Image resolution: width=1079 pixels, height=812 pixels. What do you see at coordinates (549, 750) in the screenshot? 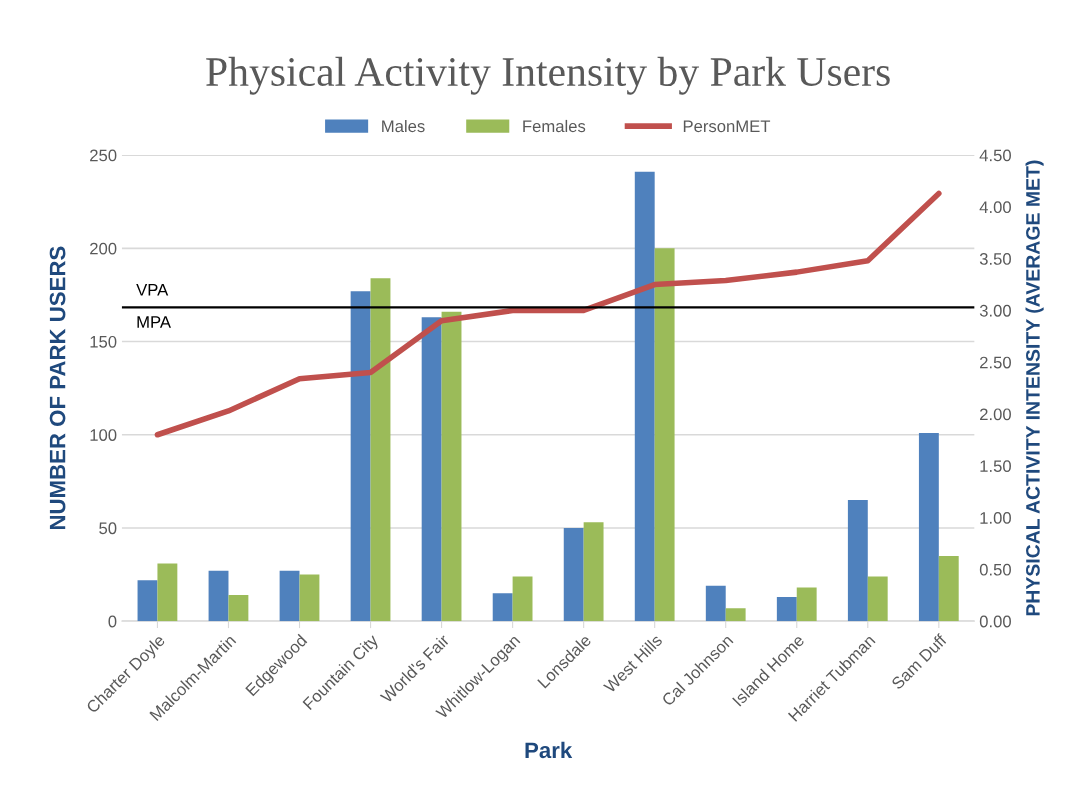
I see `x-axis-title: Park` at bounding box center [549, 750].